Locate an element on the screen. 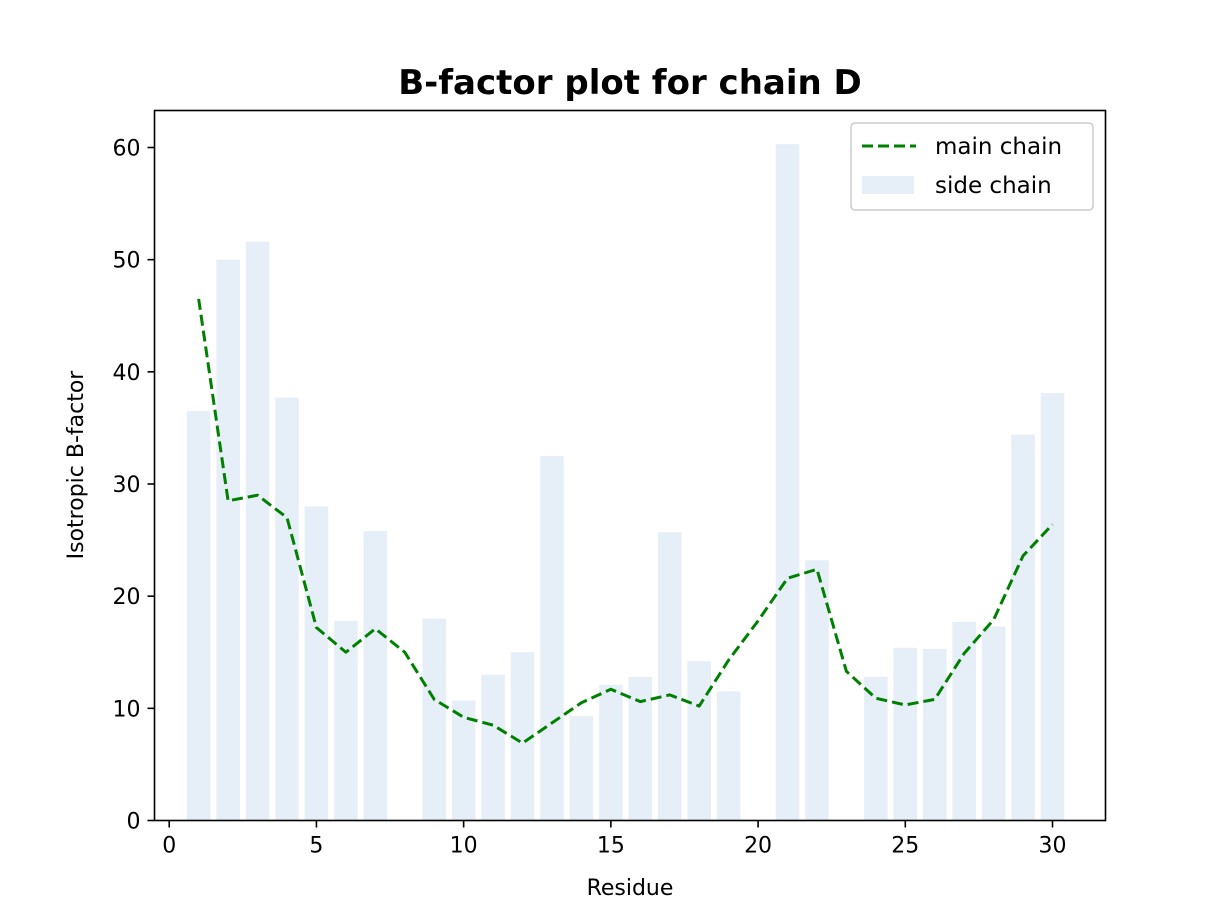 The width and height of the screenshot is (1228, 921). y-tick-label: 20 is located at coordinates (127, 597).